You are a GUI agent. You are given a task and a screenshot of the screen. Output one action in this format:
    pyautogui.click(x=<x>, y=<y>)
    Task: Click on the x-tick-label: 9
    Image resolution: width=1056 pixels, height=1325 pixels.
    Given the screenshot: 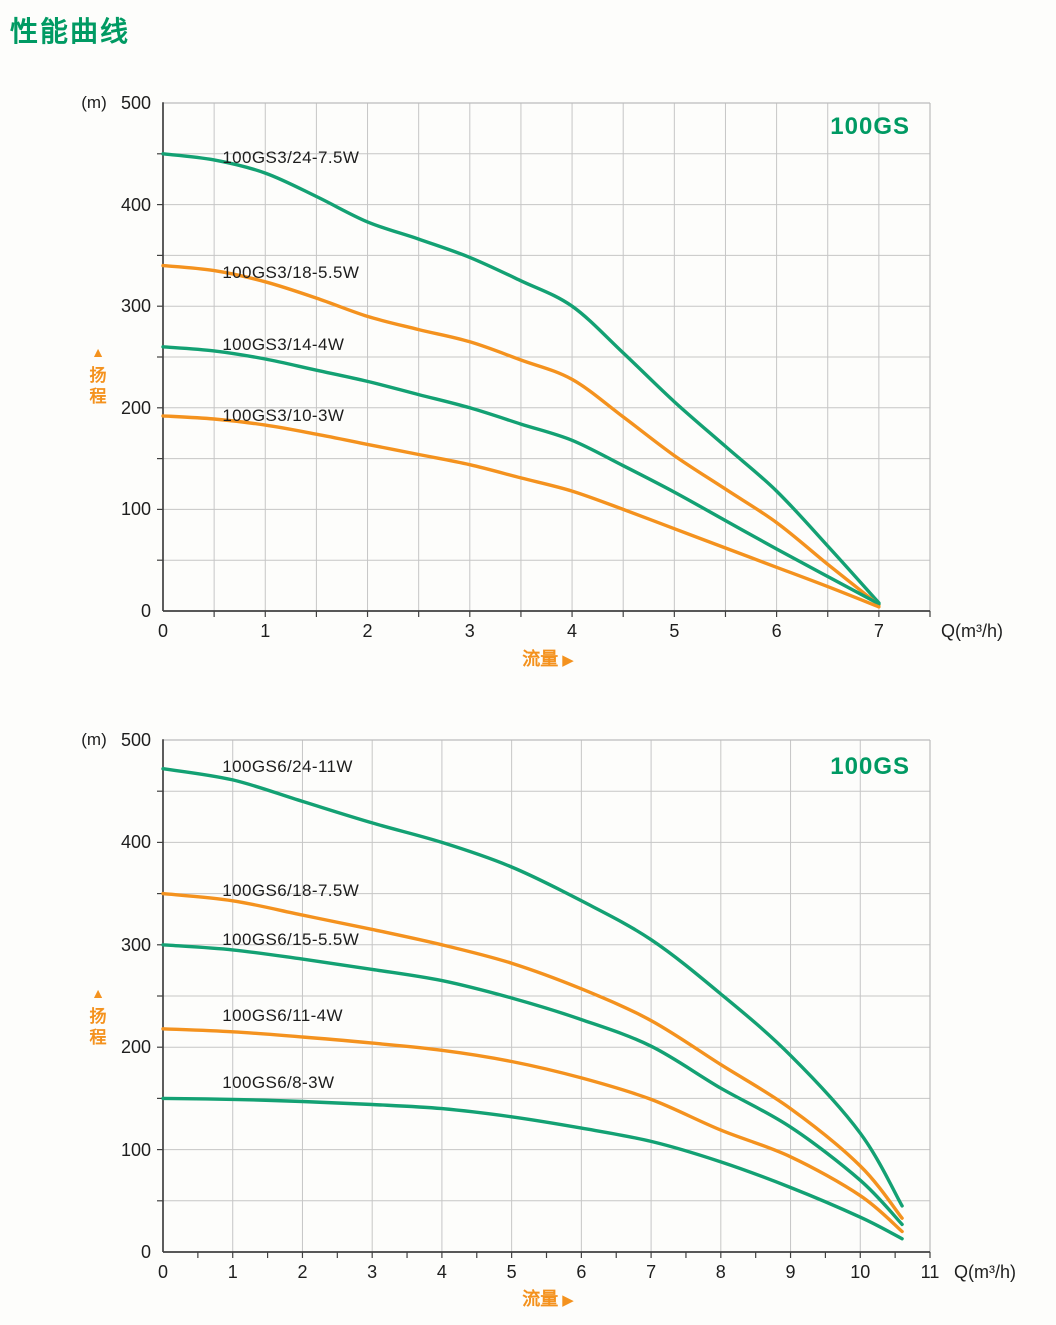 What is the action you would take?
    pyautogui.click(x=790, y=1272)
    